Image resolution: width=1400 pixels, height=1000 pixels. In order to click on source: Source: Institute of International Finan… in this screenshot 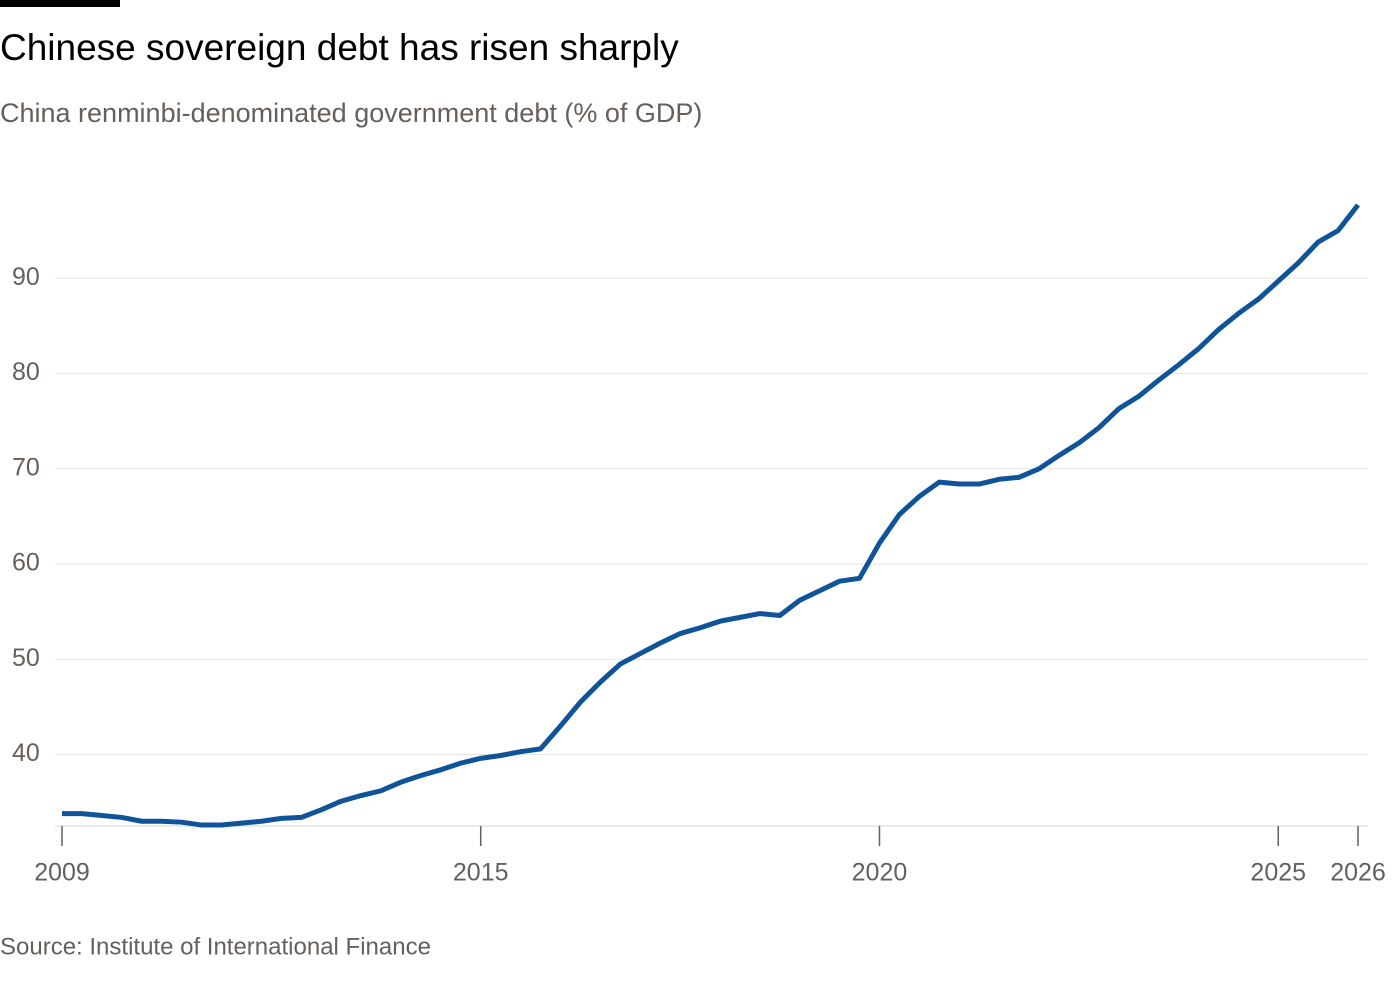, I will do `click(215, 946)`.